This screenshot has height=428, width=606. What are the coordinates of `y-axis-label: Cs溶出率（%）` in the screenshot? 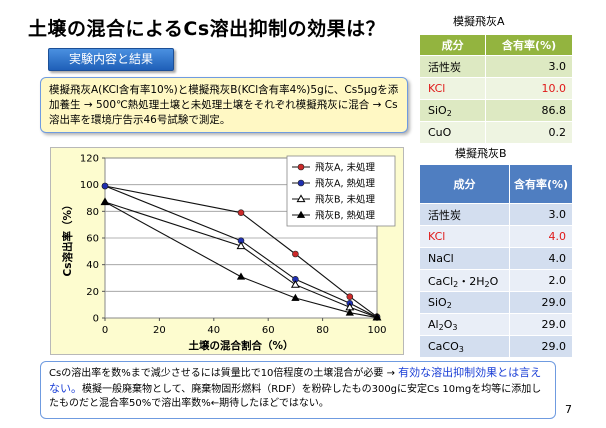 It's located at (67, 238).